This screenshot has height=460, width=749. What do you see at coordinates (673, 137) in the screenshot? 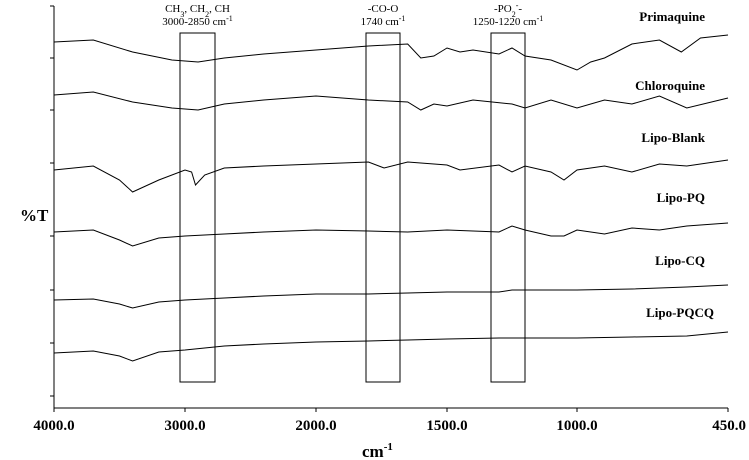
I see `series-label: Lipo-Blank` at bounding box center [673, 137].